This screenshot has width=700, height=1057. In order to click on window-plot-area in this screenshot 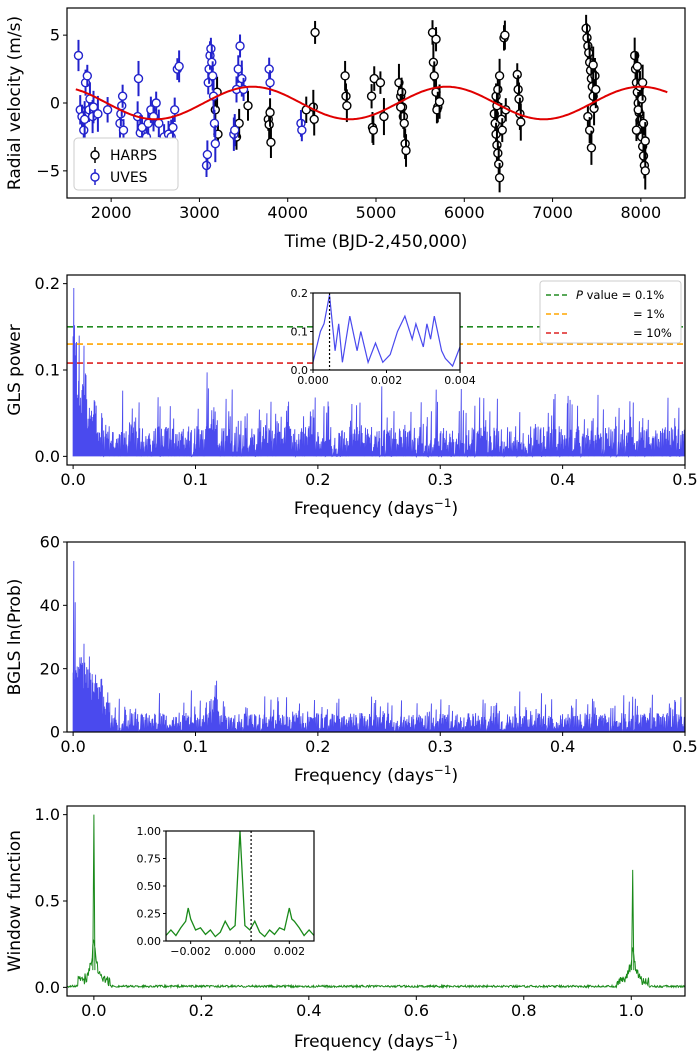, I will do `click(376, 902)`.